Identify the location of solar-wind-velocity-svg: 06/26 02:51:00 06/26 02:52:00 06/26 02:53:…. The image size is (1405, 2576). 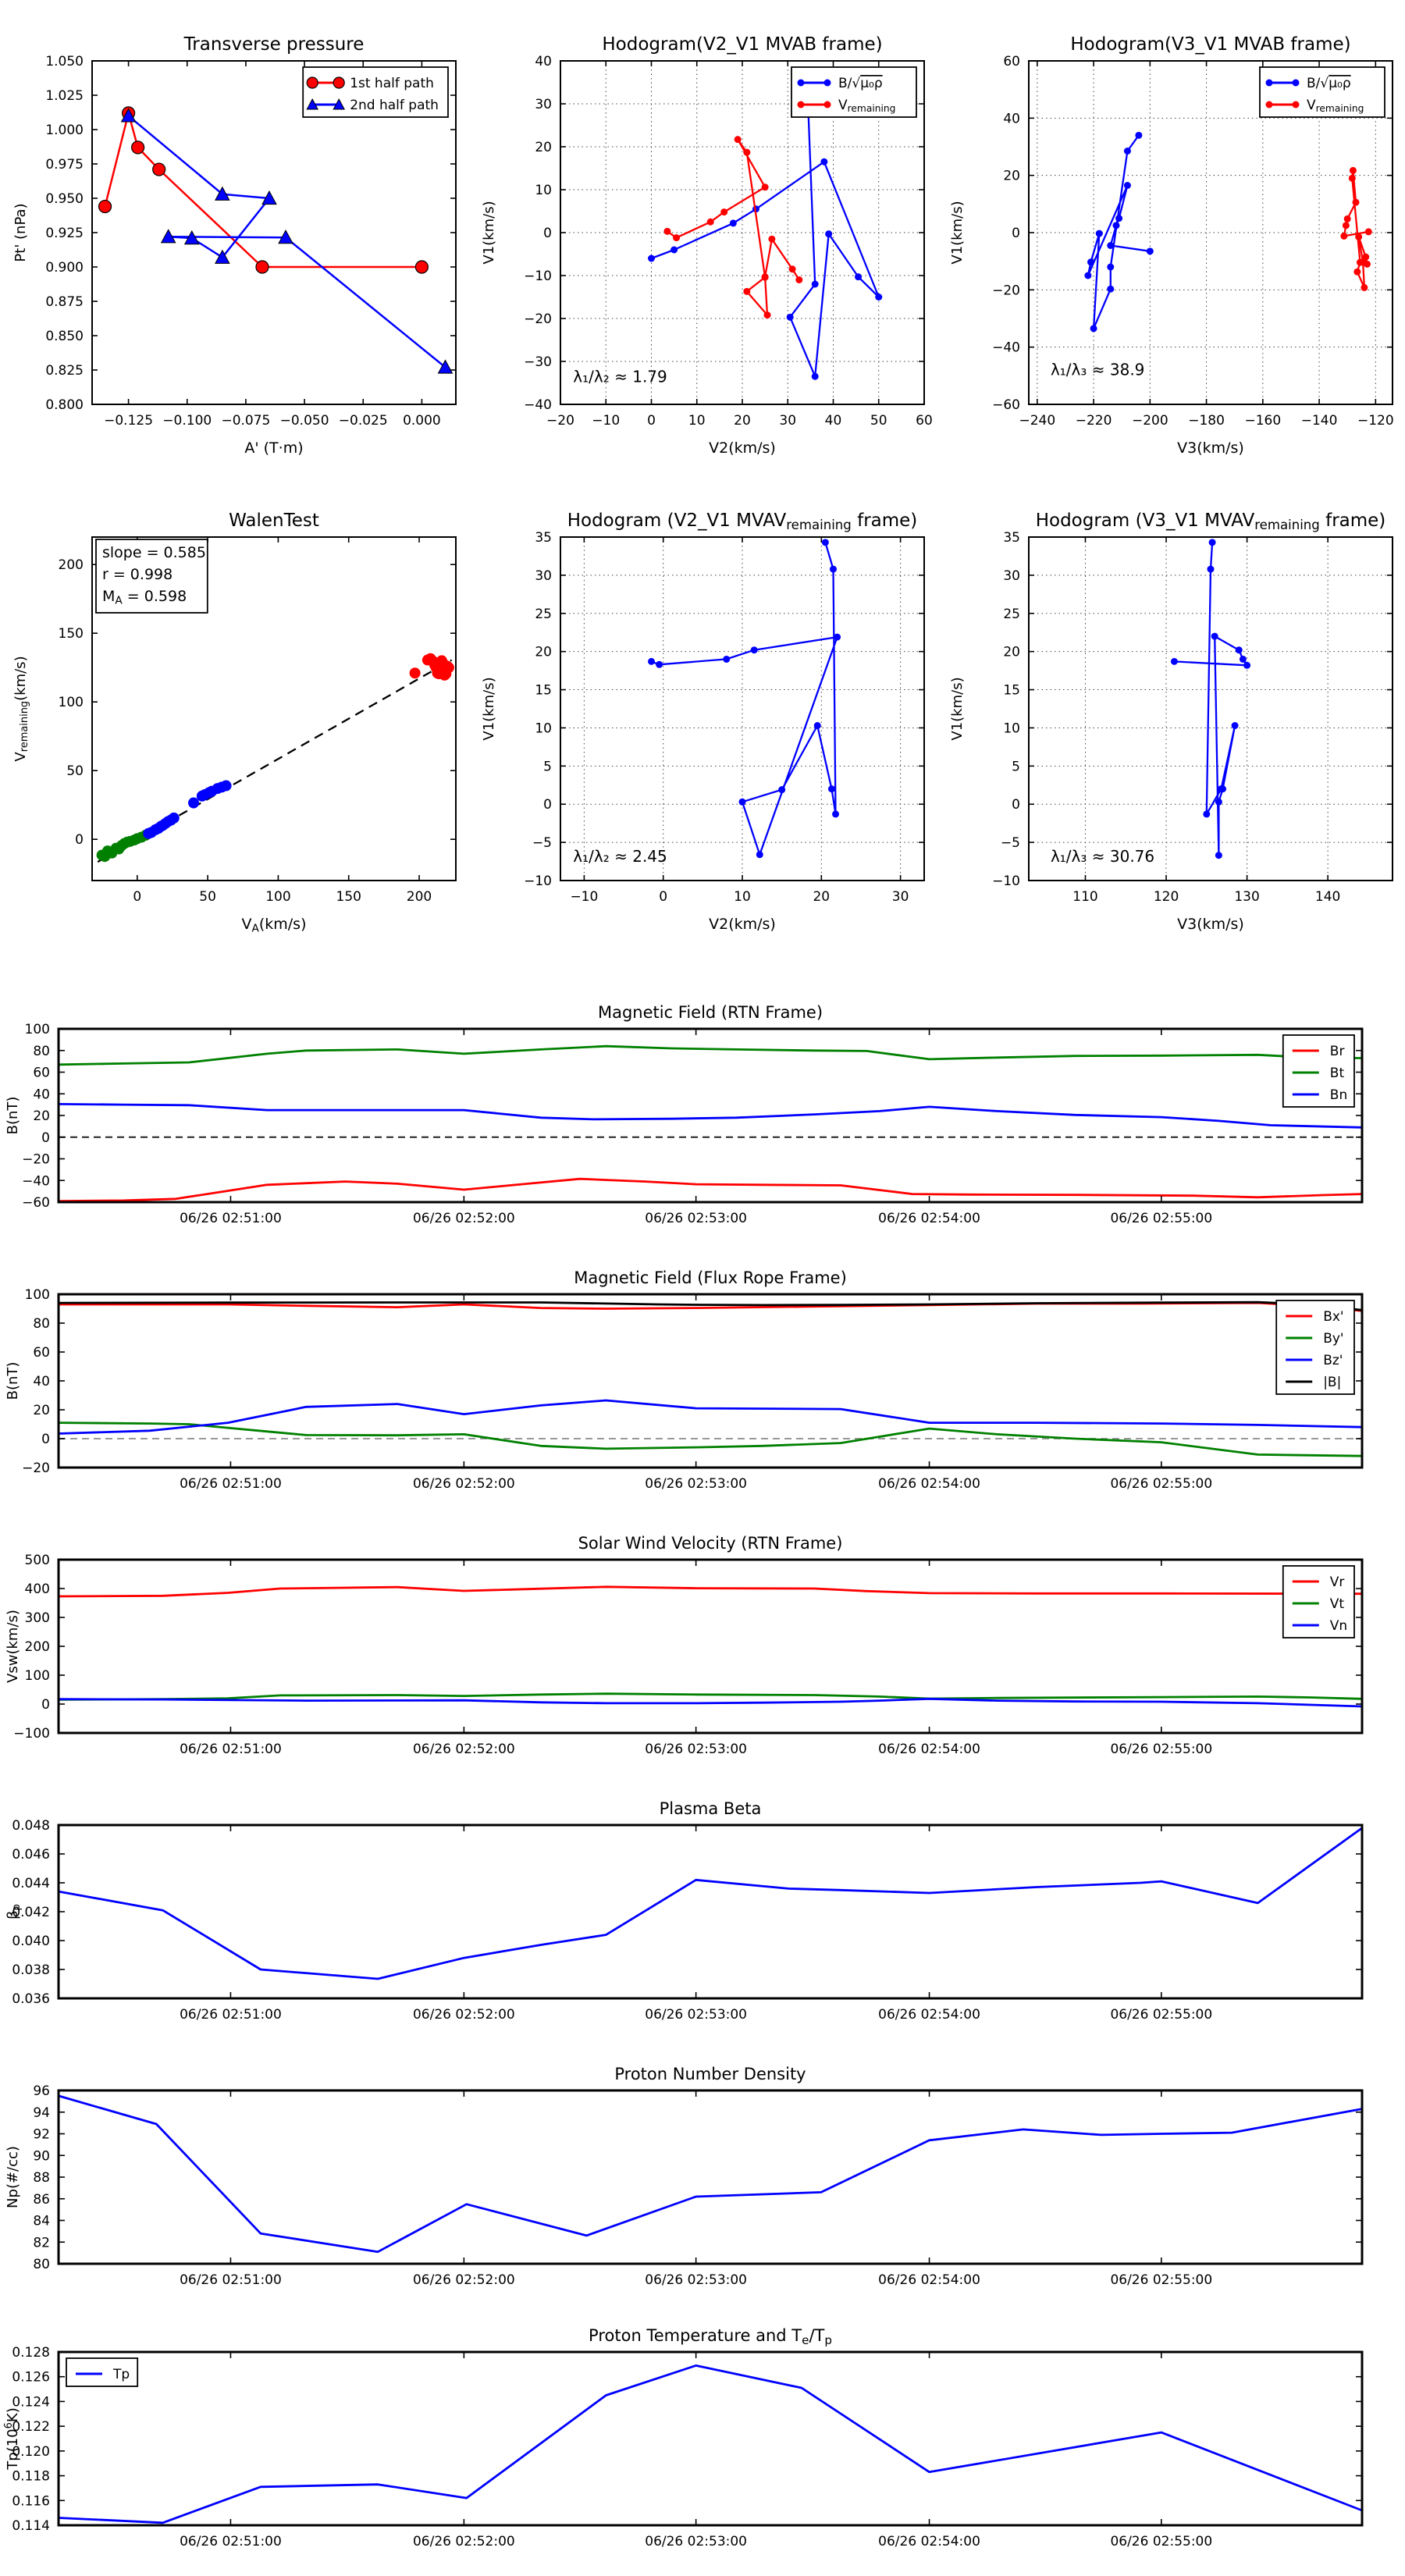
(684, 1645).